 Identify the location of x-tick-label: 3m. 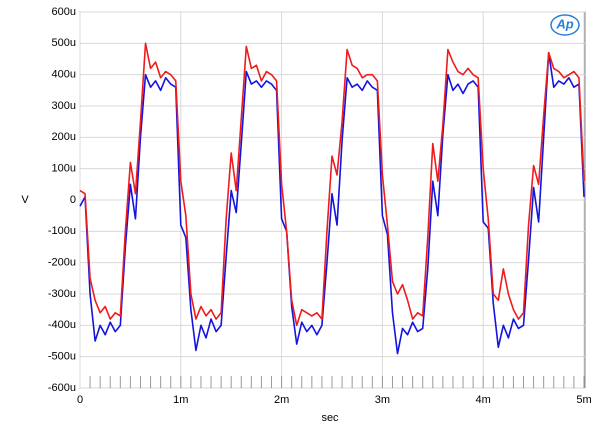
(382, 400).